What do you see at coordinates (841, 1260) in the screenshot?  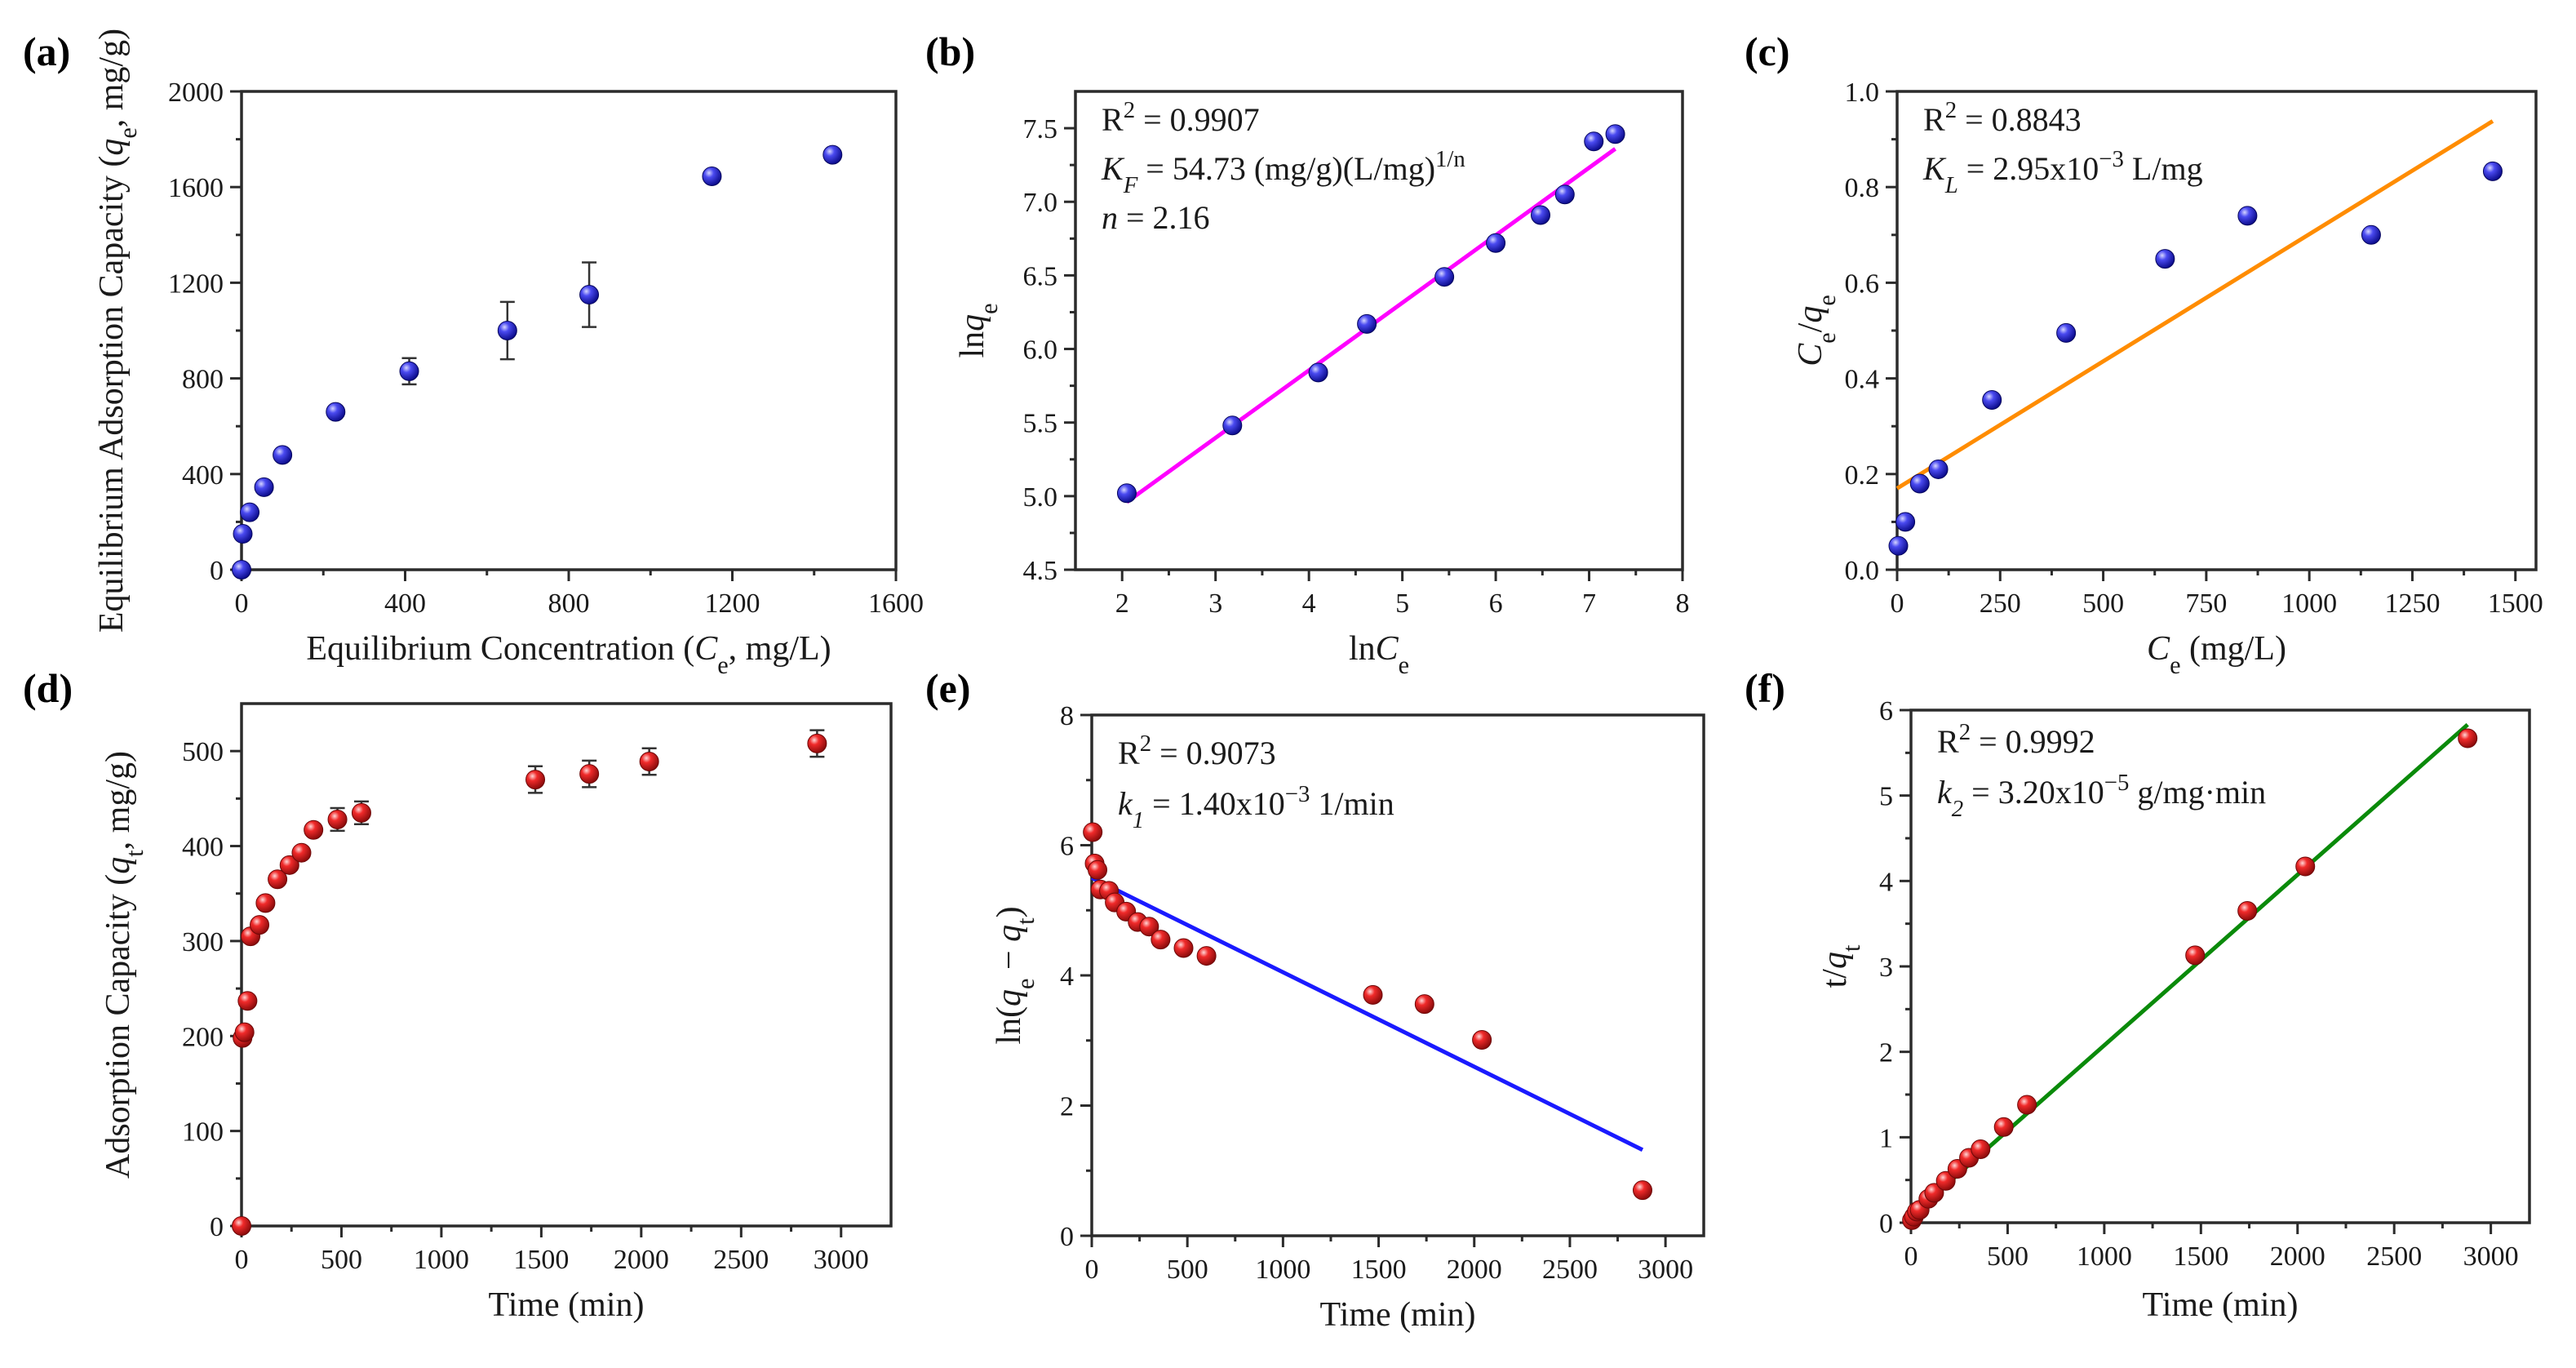 I see `x-tick-label-d: 3000` at bounding box center [841, 1260].